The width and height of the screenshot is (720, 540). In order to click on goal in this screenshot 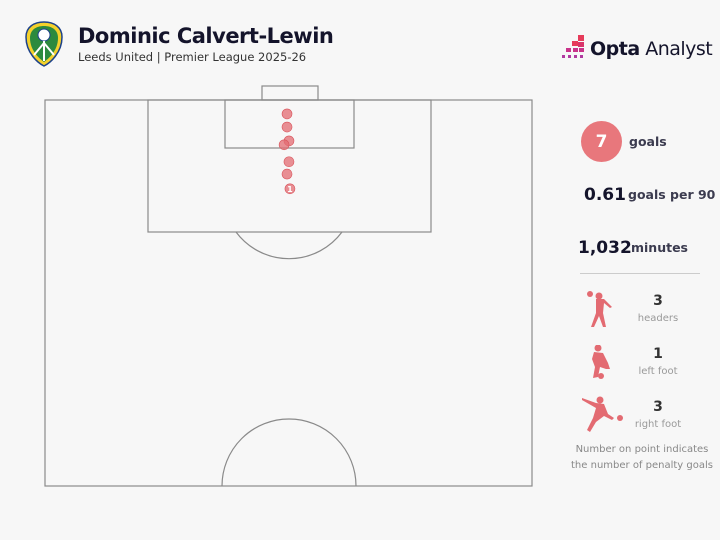, I will do `click(290, 93)`.